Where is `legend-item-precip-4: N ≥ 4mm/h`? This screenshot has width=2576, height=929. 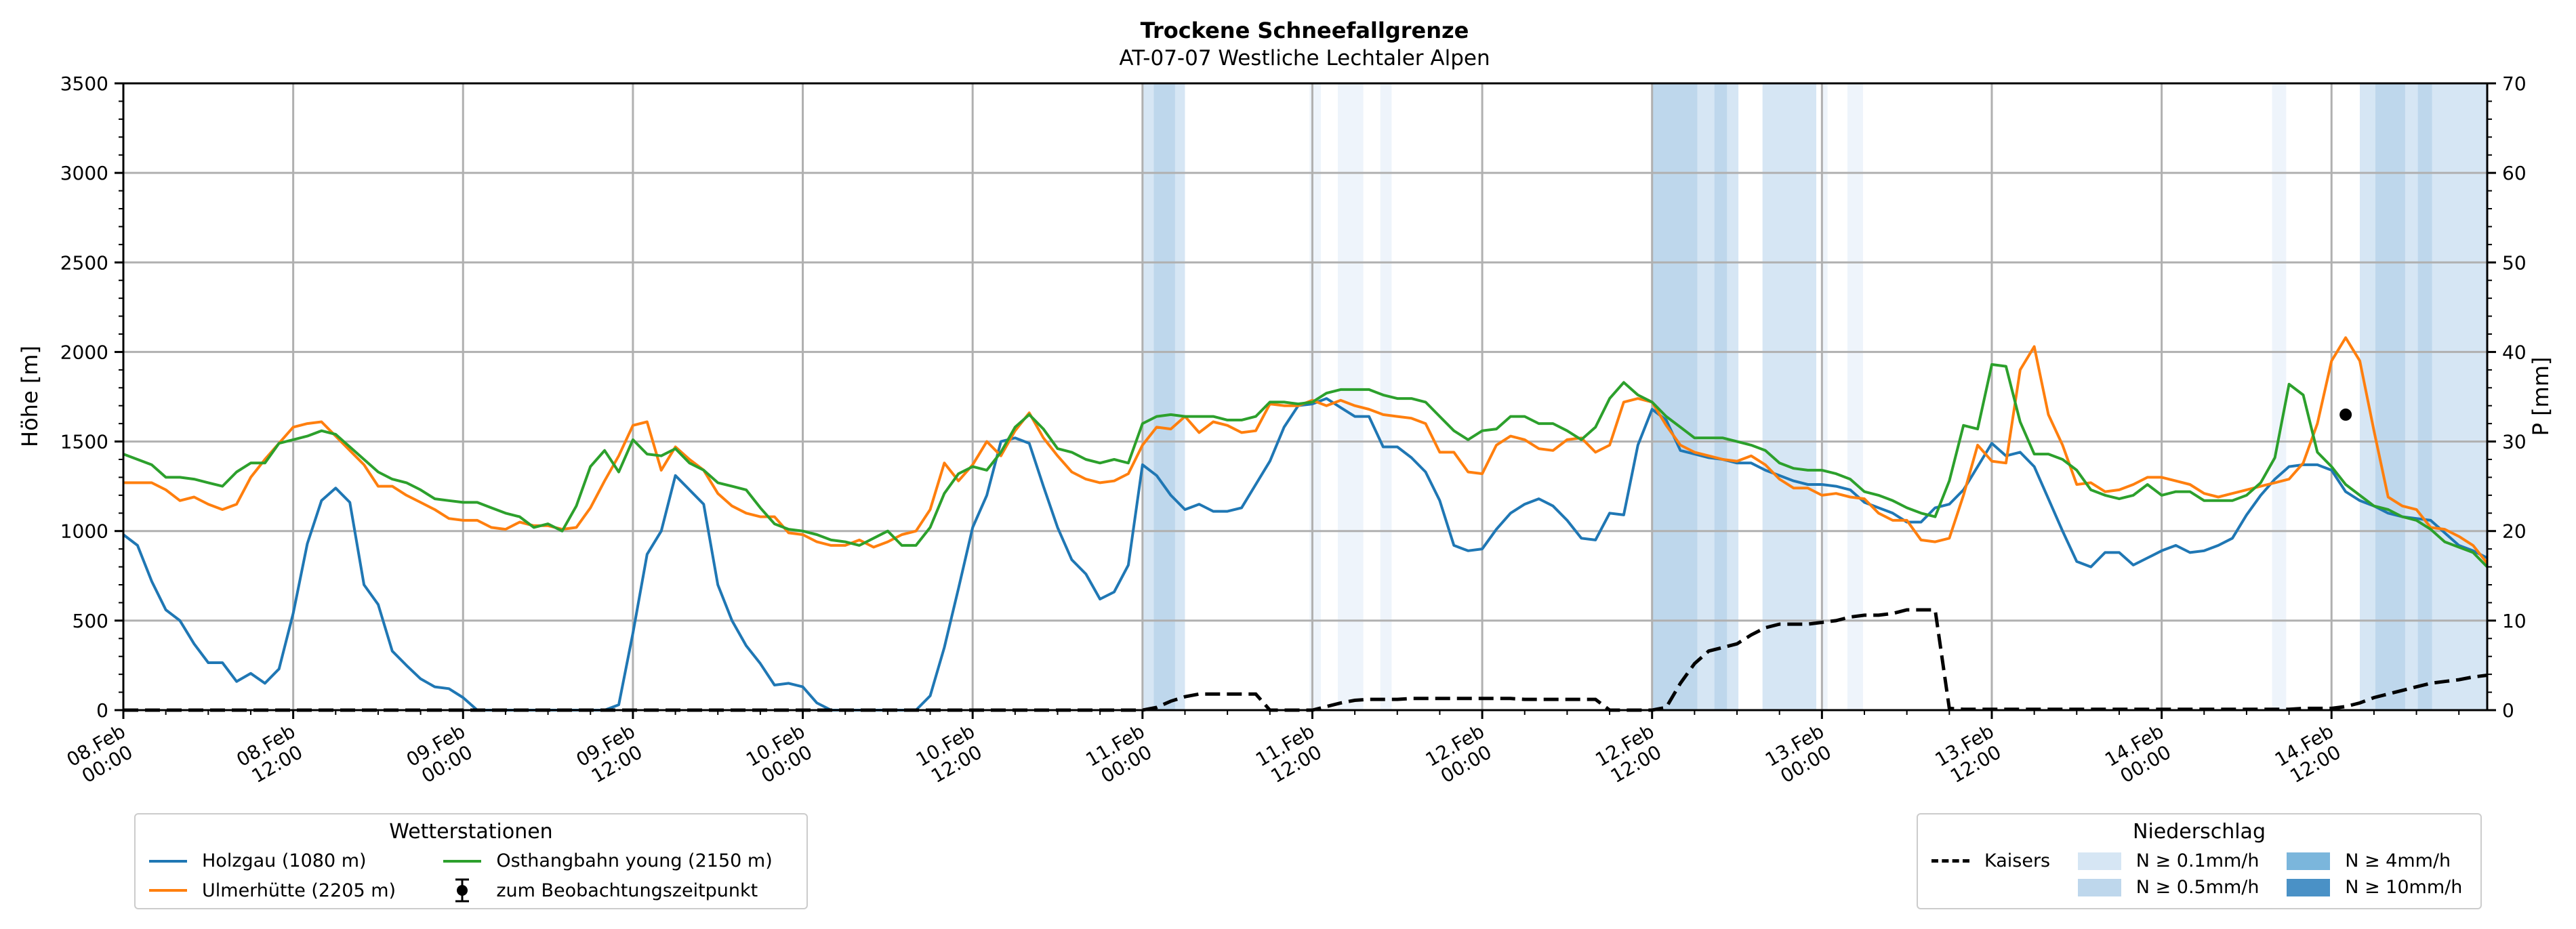 legend-item-precip-4: N ≥ 4mm/h is located at coordinates (2377, 860).